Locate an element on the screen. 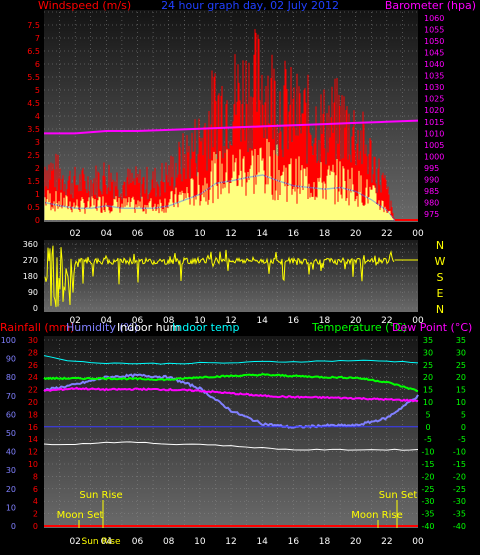 This screenshot has width=480, height=555. temperature-tick-label: 25 is located at coordinates (428, 365).